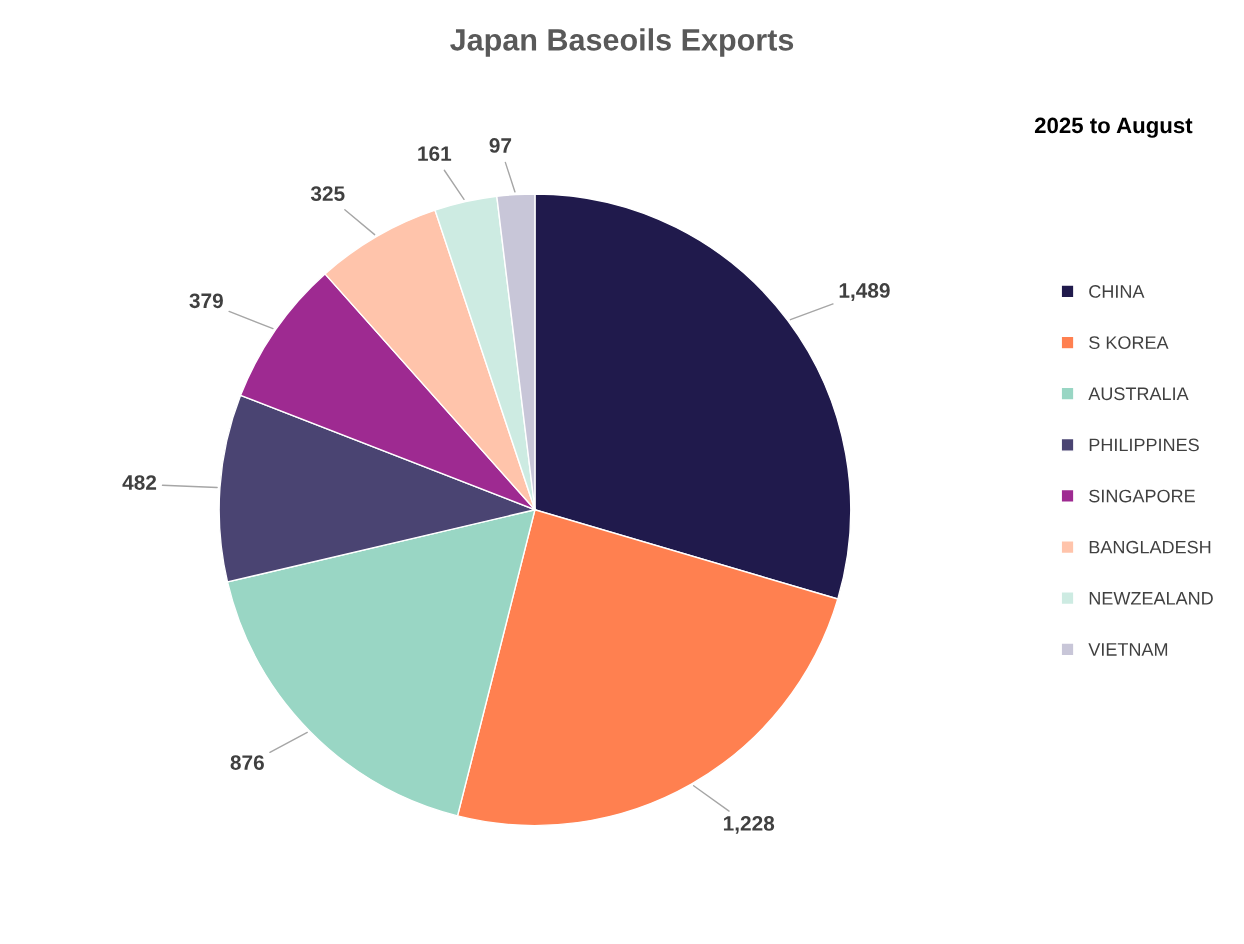  What do you see at coordinates (500, 145) in the screenshot?
I see `data-label: 97` at bounding box center [500, 145].